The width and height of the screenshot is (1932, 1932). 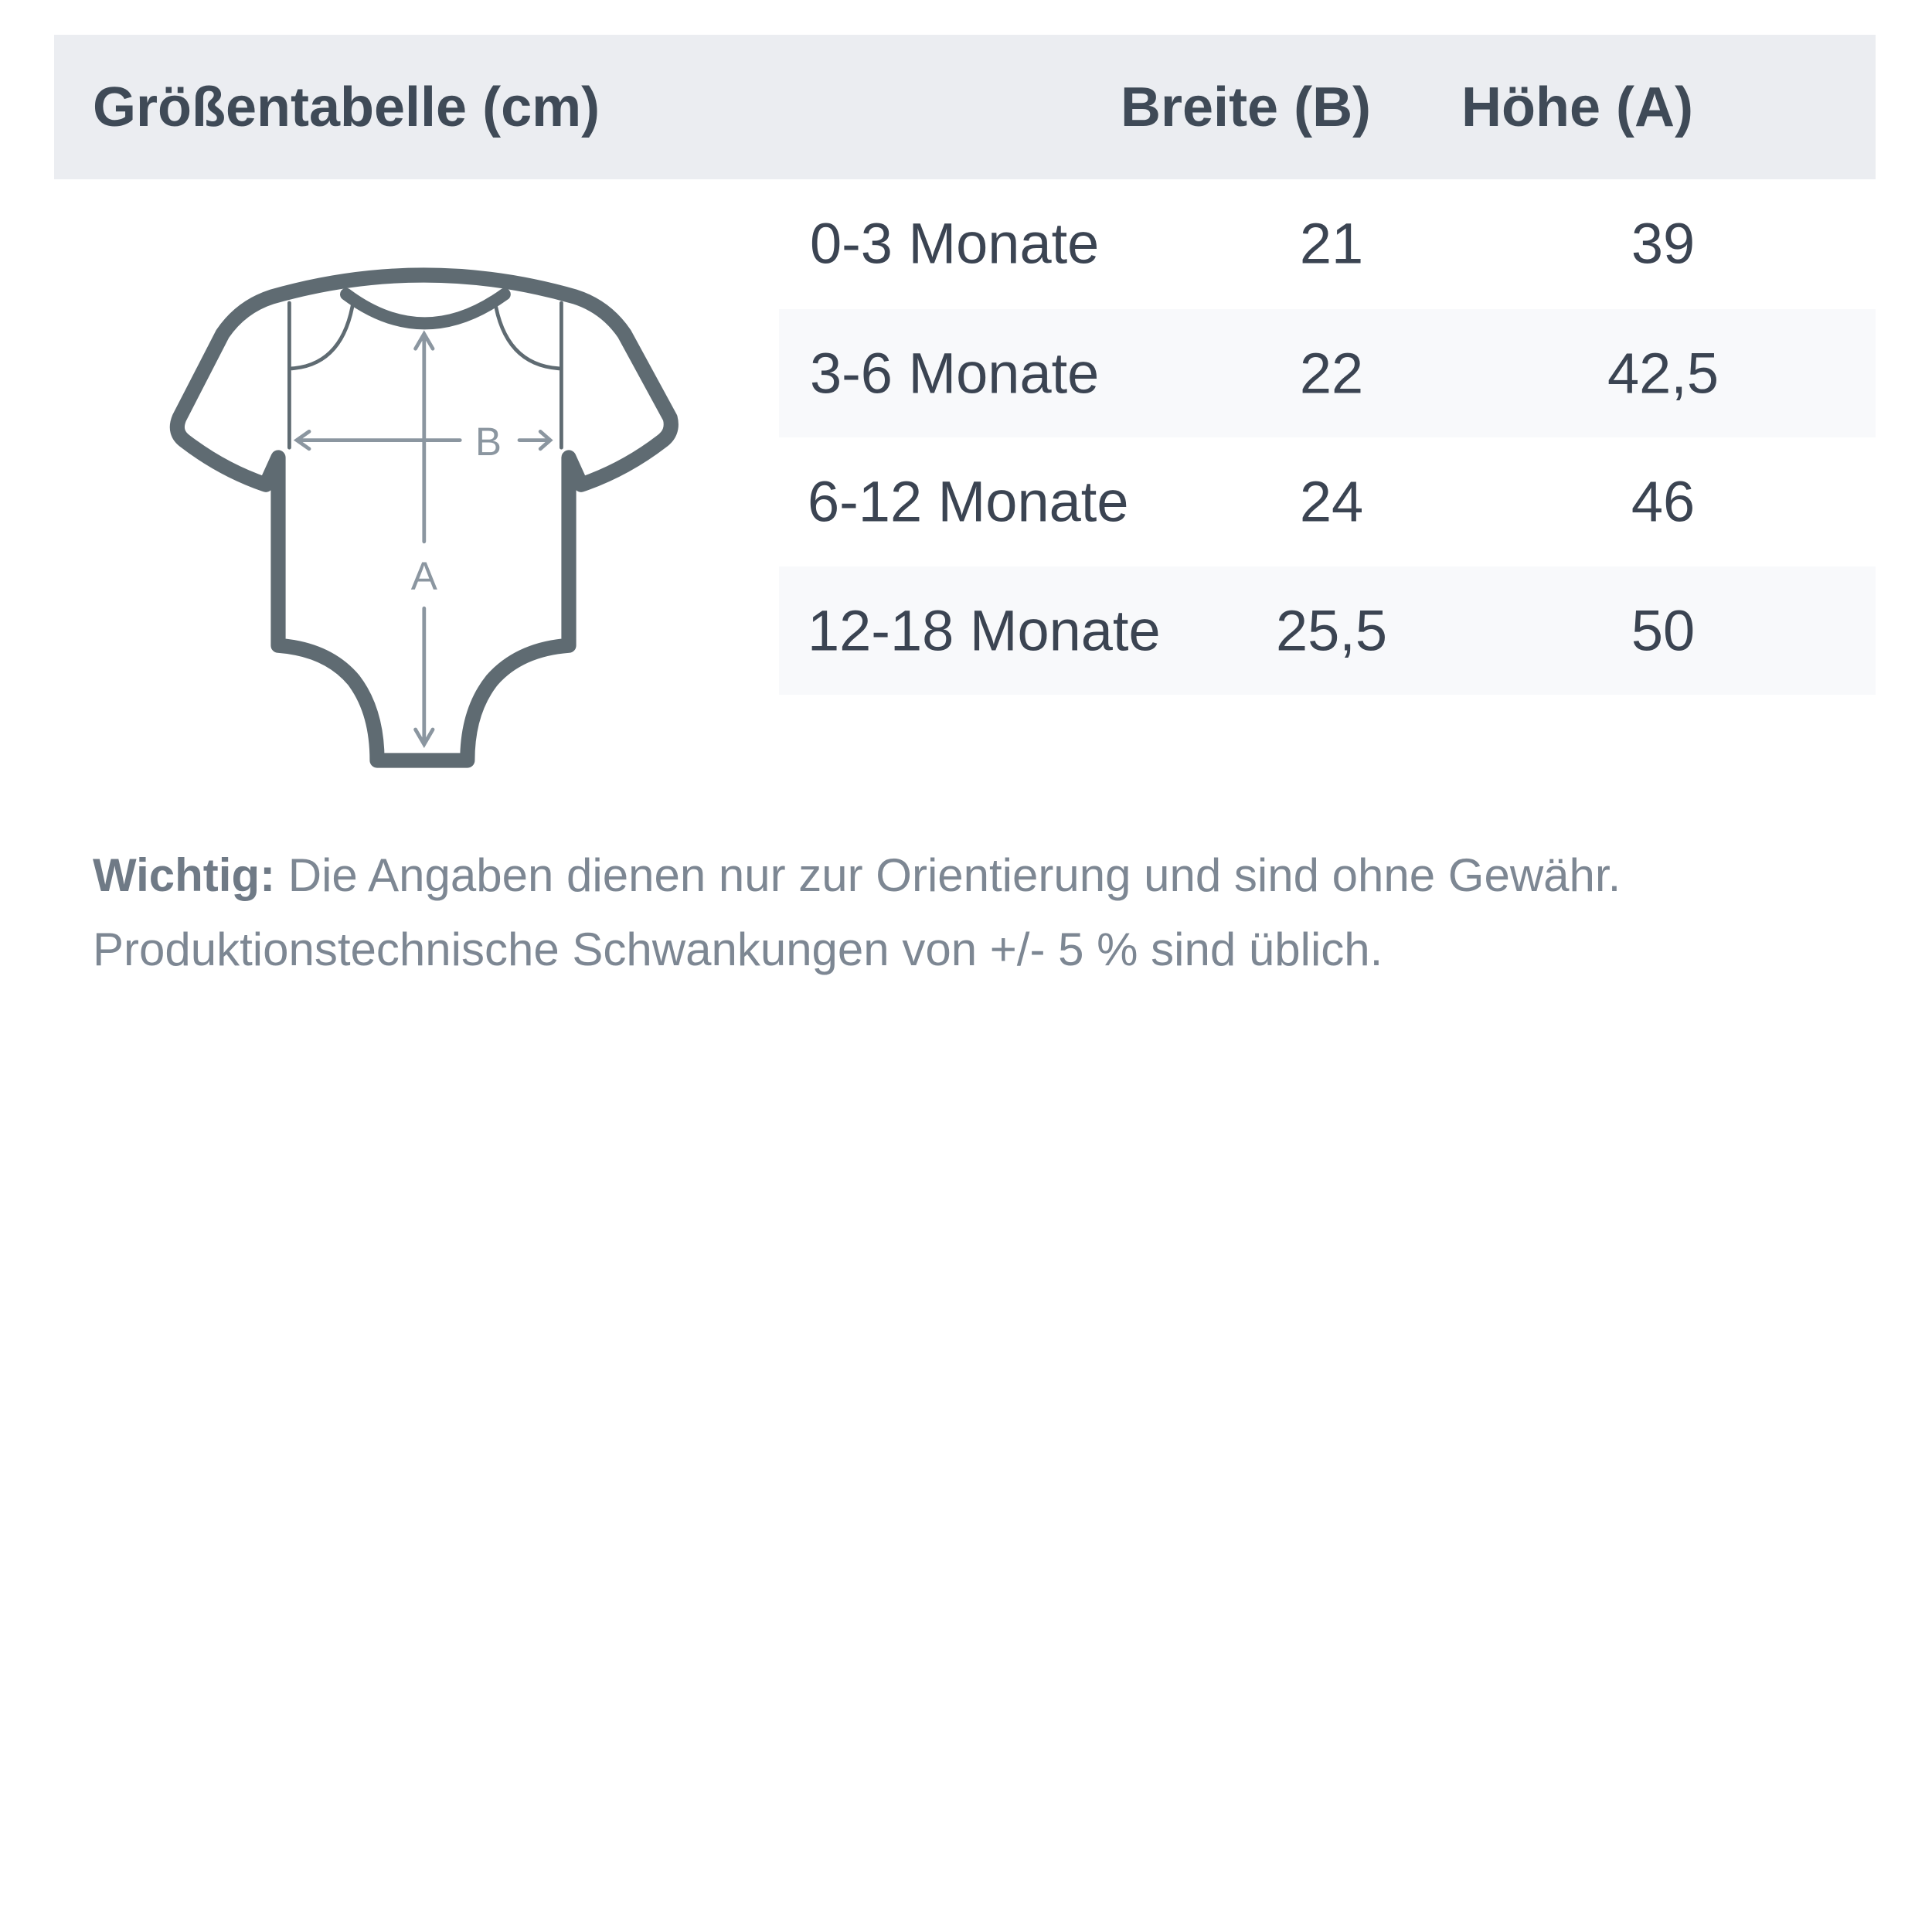 I want to click on height-value: 42,5, so click(x=1663, y=374).